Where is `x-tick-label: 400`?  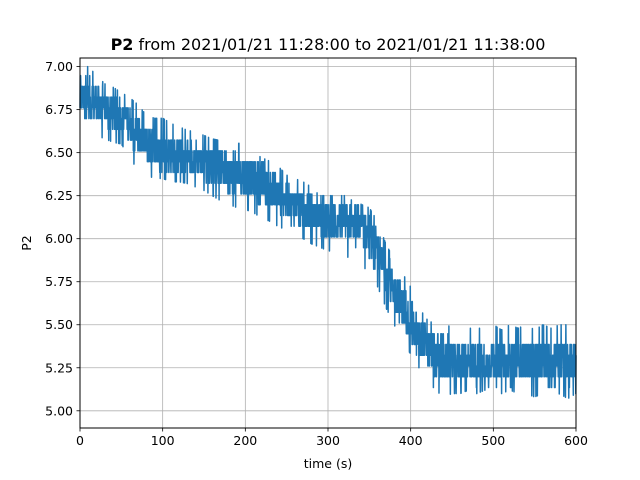
x-tick-label: 400 is located at coordinates (411, 440).